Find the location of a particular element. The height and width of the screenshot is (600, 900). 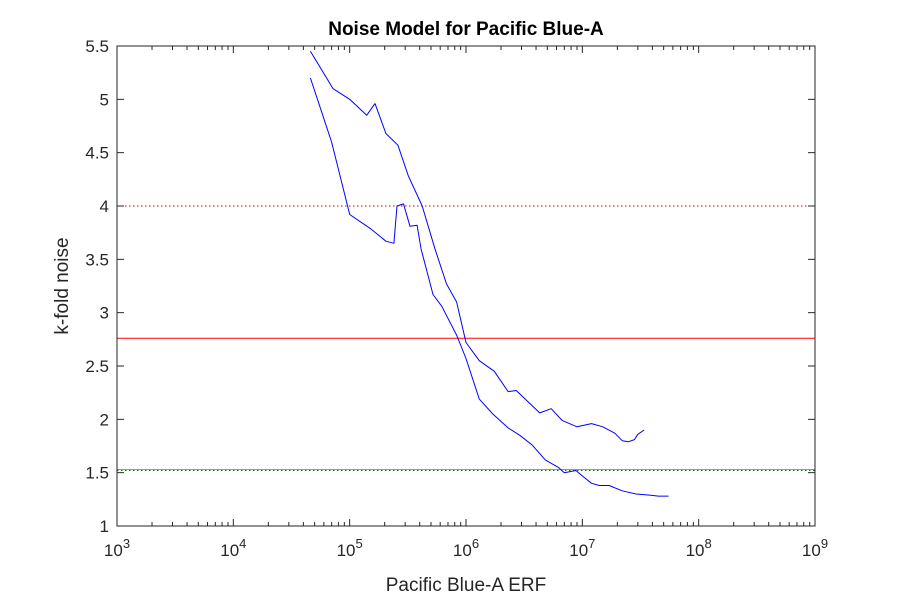

y-tick-label: 2 is located at coordinates (104, 419).